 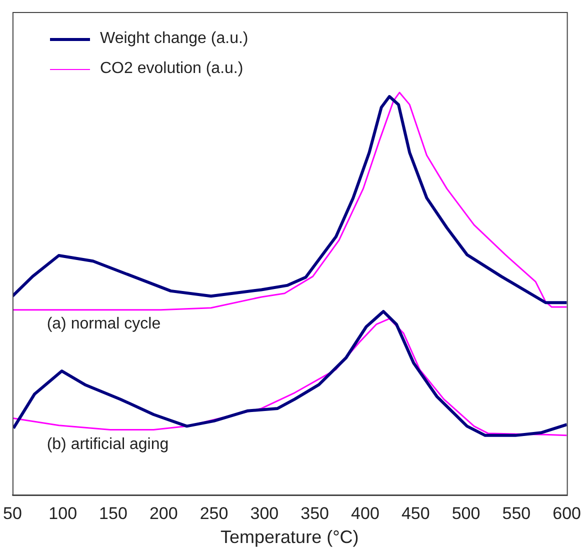 I want to click on x-tick-label: 250, so click(x=214, y=513).